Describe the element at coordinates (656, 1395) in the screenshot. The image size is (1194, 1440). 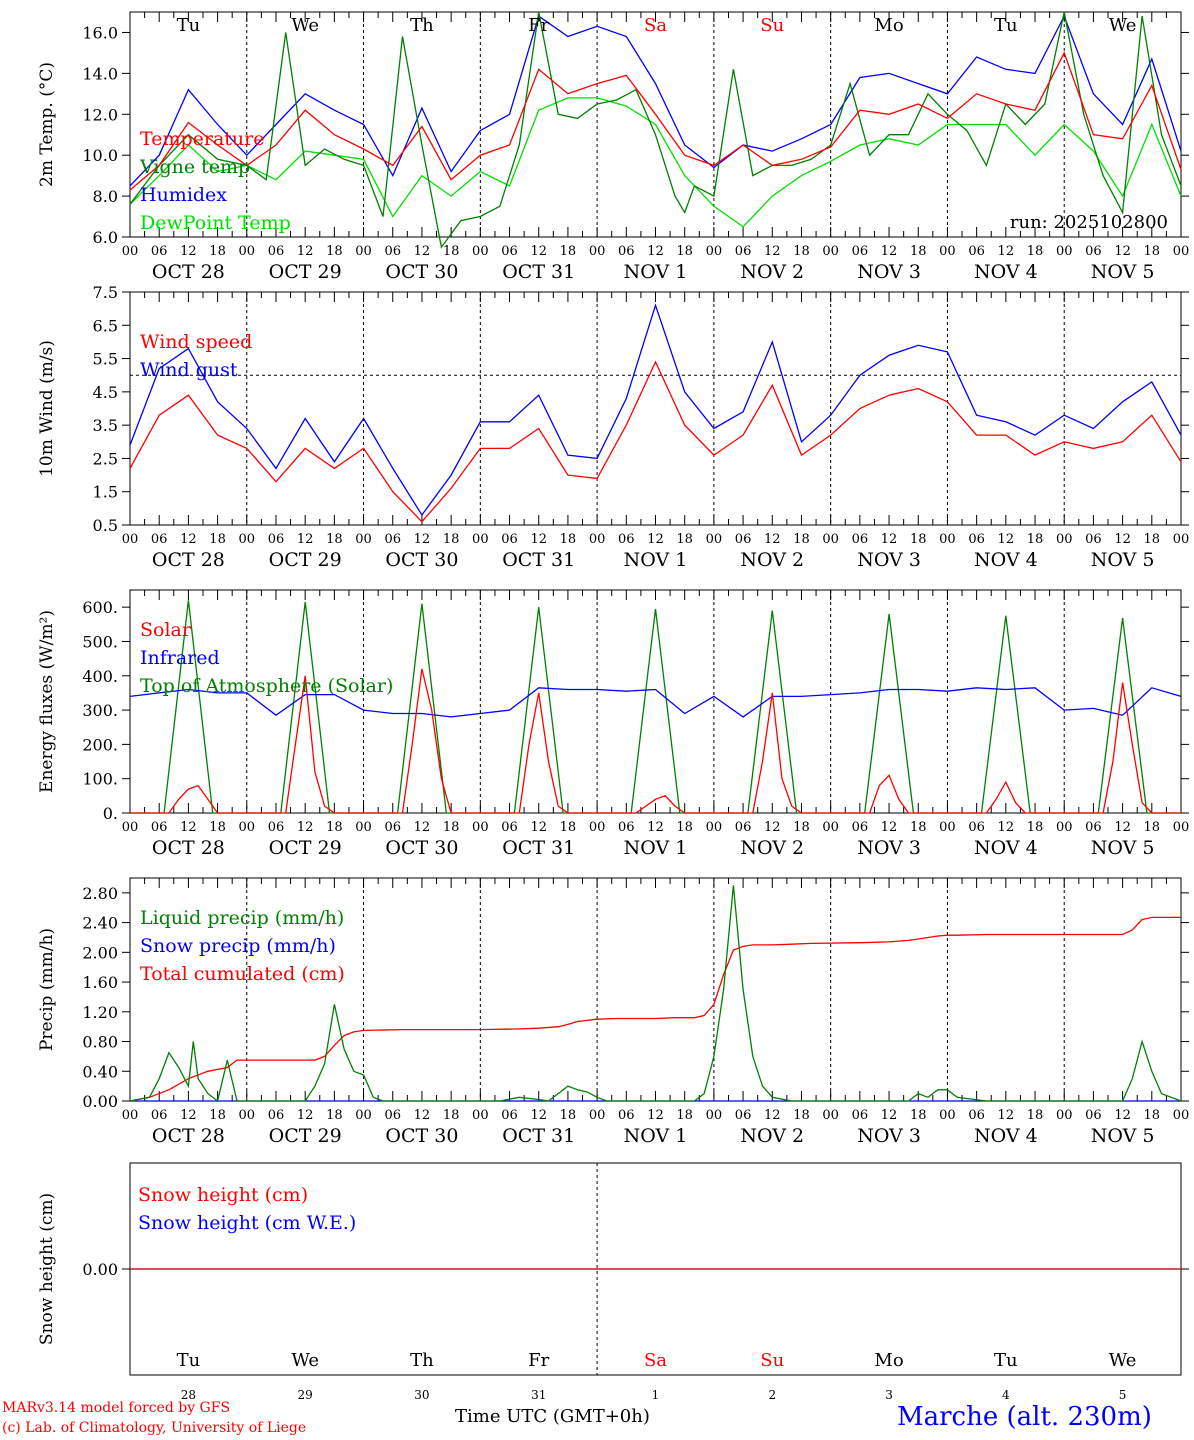
I see `day-number: 1` at that location.